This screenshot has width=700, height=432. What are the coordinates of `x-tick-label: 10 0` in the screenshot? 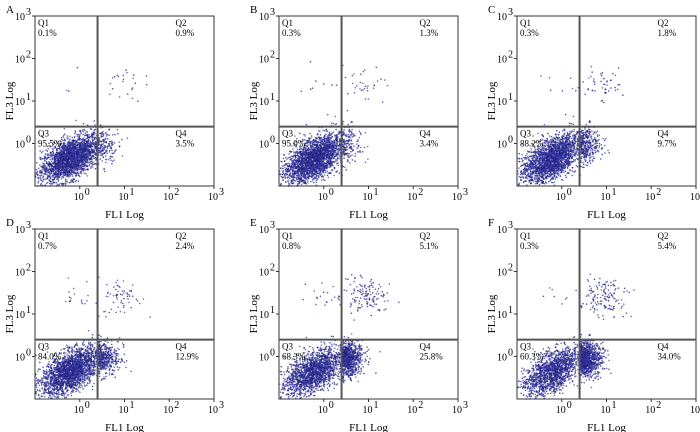 It's located at (82, 195).